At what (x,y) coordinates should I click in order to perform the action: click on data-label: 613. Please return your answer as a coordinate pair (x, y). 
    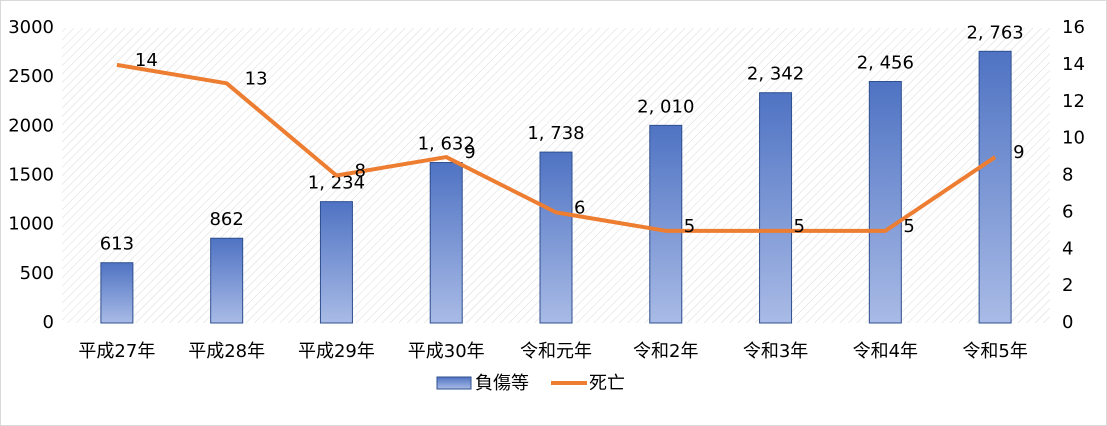
    Looking at the image, I should click on (117, 244).